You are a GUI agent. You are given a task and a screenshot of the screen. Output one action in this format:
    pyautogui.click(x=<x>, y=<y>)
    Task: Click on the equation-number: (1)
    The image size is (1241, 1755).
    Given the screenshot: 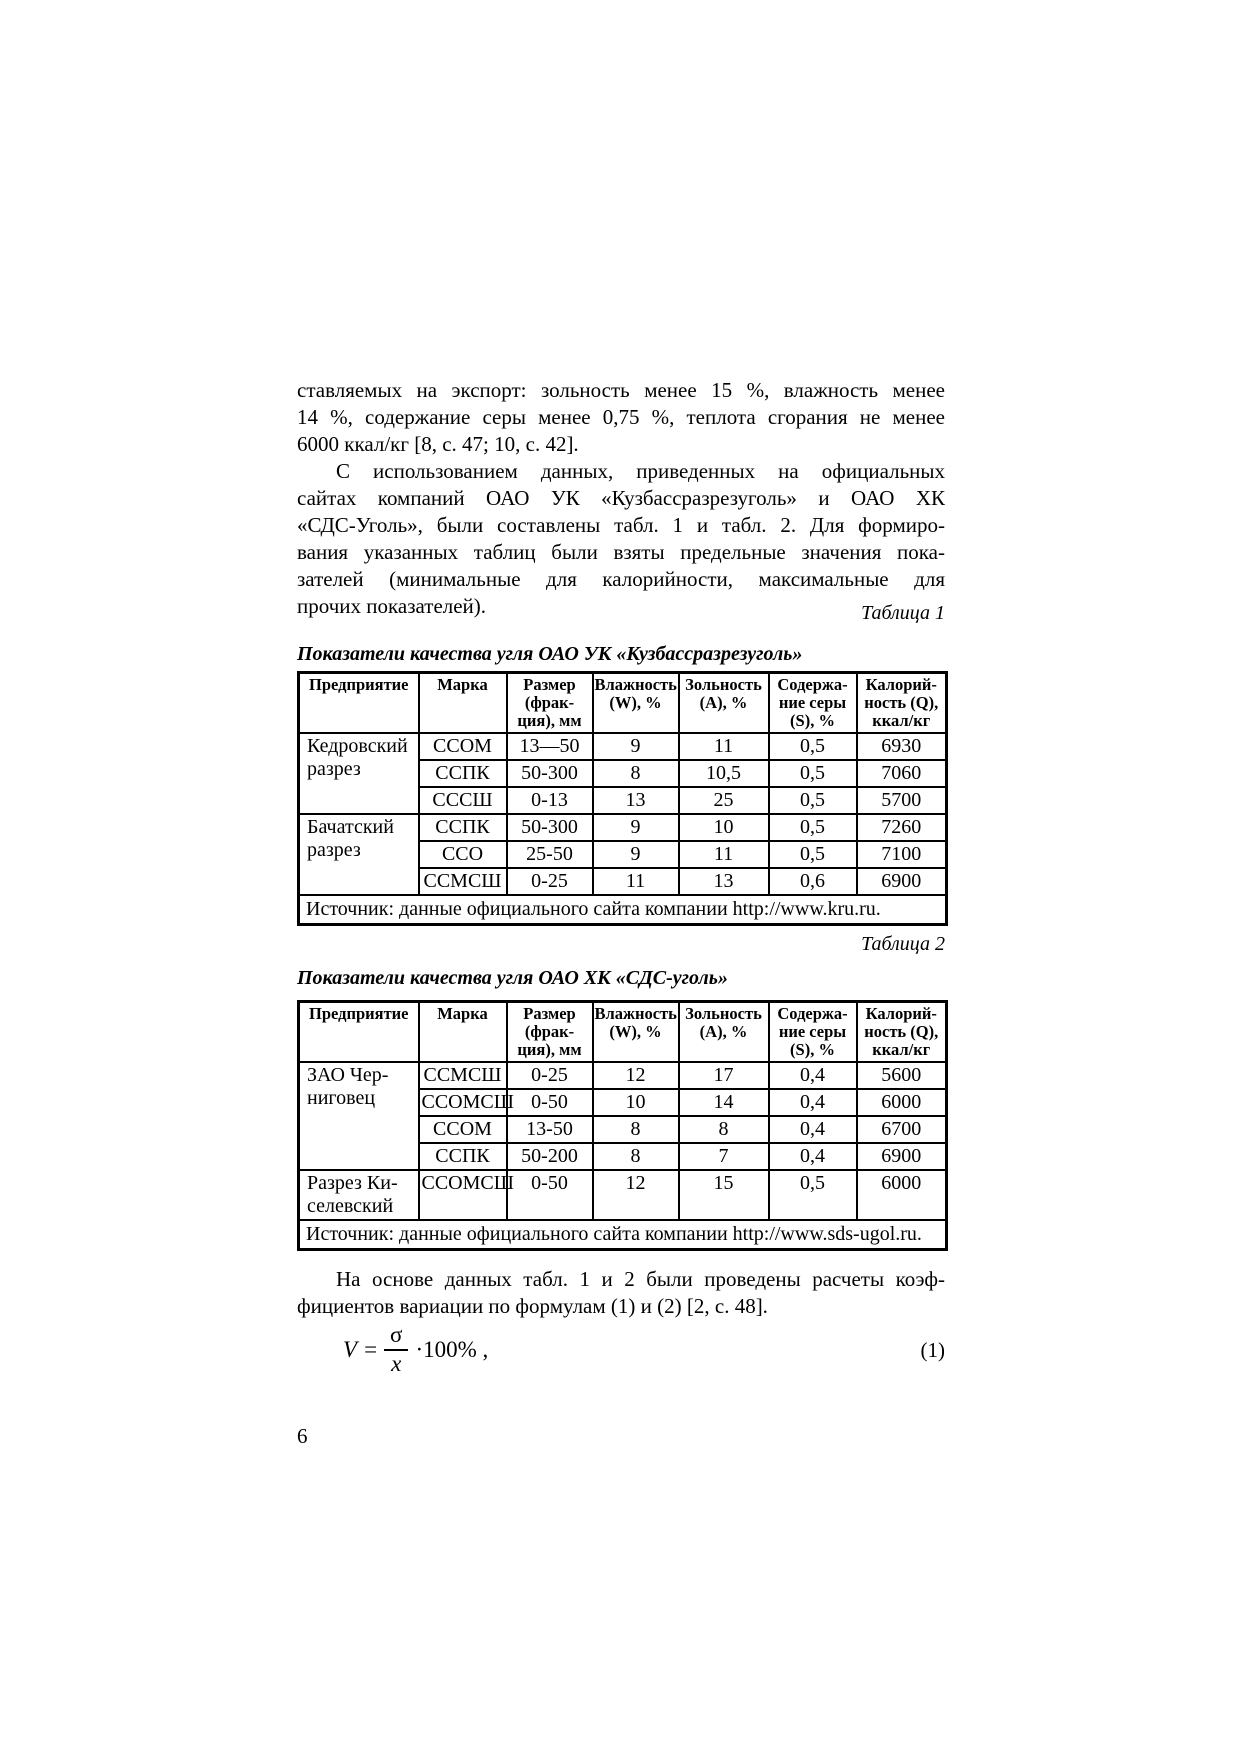 What is the action you would take?
    pyautogui.click(x=933, y=1350)
    